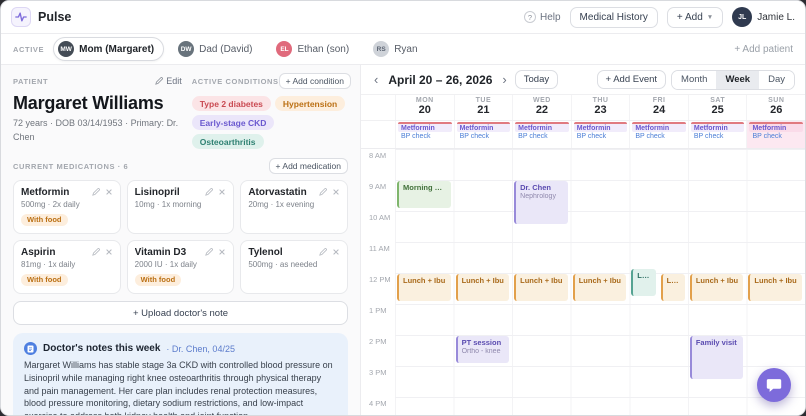  What do you see at coordinates (541, 107) in the screenshot?
I see `day-header: WED 22` at bounding box center [541, 107].